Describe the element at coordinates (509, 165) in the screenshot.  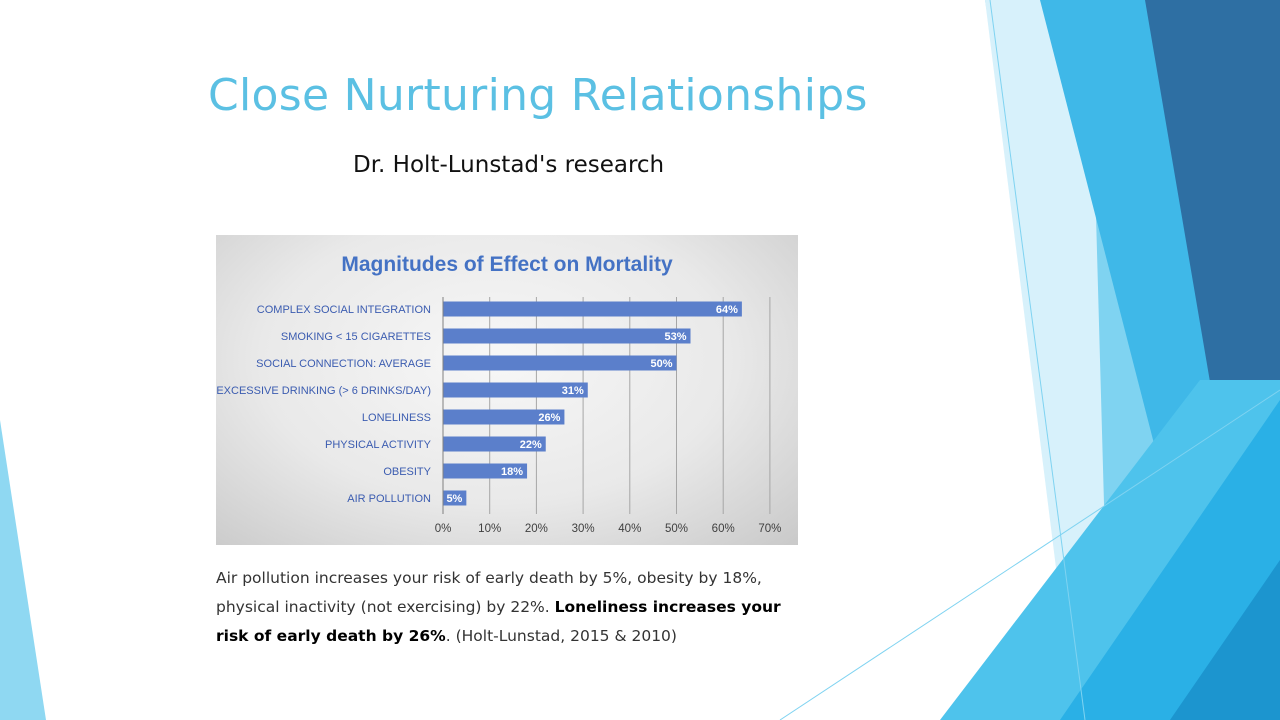
I see `slide-subtitle: Dr. Holt-Lunstad's research` at that location.